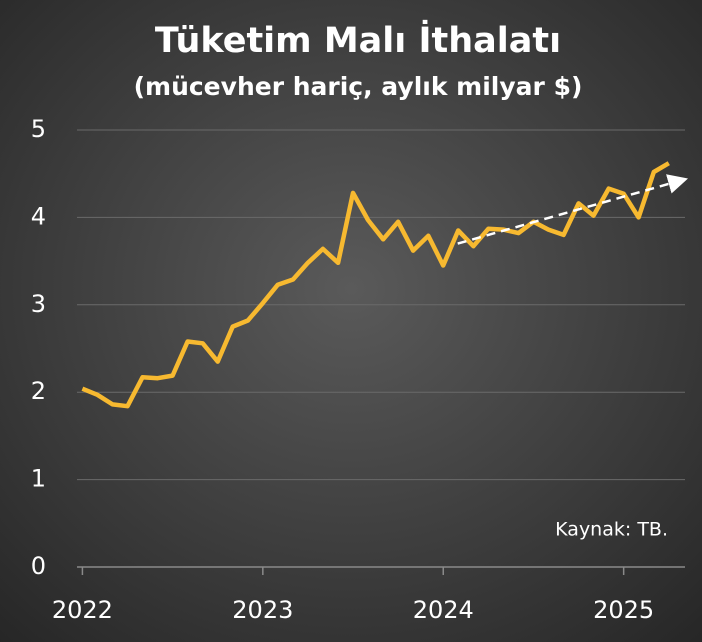 The image size is (702, 642). I want to click on source-note: Kaynak: TB., so click(611, 530).